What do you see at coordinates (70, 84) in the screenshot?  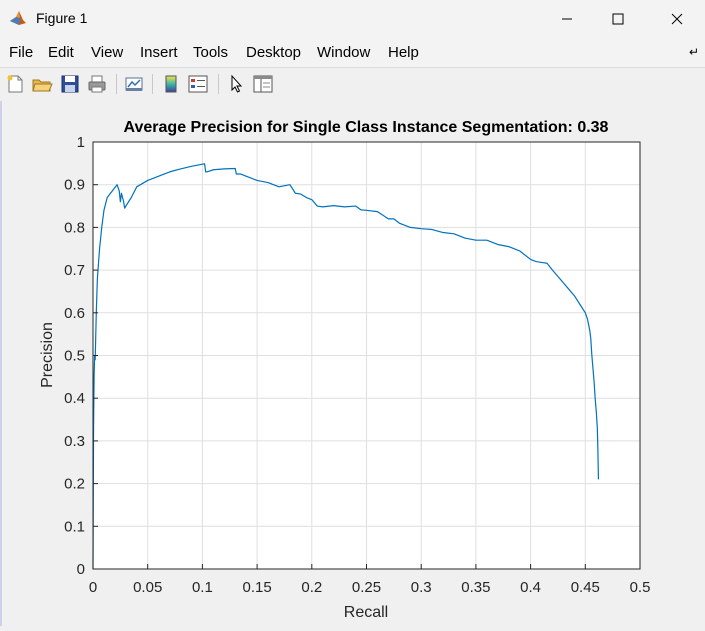 I see `save-icon` at bounding box center [70, 84].